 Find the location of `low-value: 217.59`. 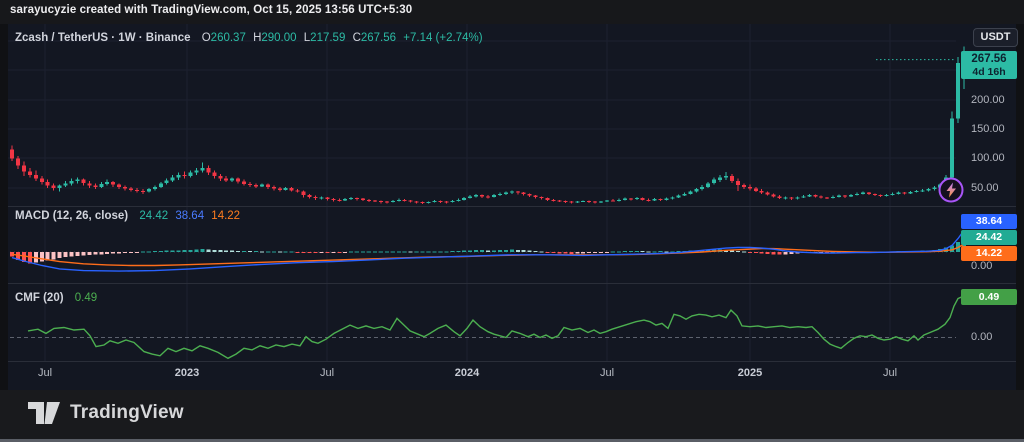

low-value: 217.59 is located at coordinates (328, 38).